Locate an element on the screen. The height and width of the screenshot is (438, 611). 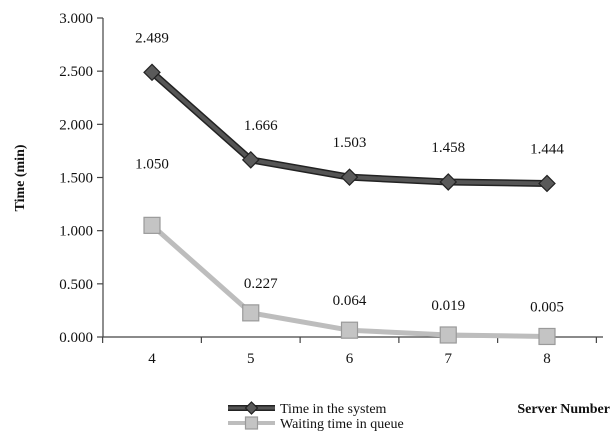
x-tick-label: 6 is located at coordinates (350, 359).